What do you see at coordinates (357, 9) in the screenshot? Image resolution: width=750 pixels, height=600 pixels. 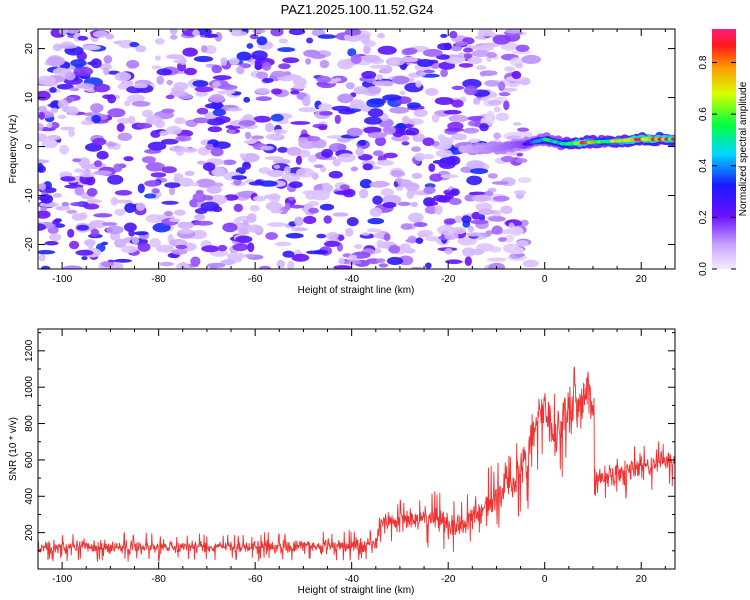 I see `figure-title: PAZ1.2025.100.11.52.G24` at bounding box center [357, 9].